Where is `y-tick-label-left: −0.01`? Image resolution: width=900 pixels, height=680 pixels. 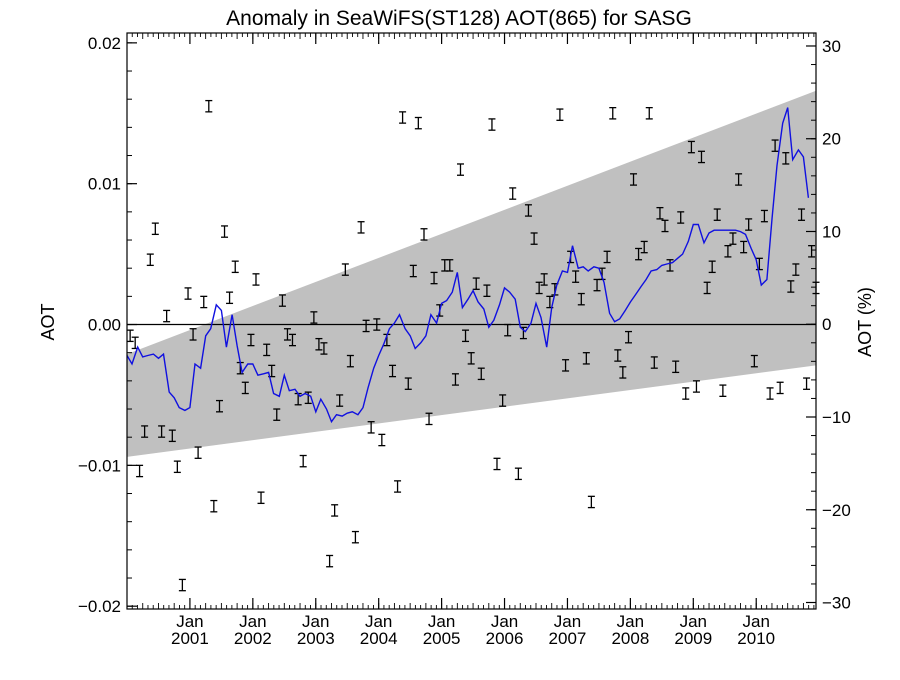
y-tick-label-left: −0.01 is located at coordinates (99, 465).